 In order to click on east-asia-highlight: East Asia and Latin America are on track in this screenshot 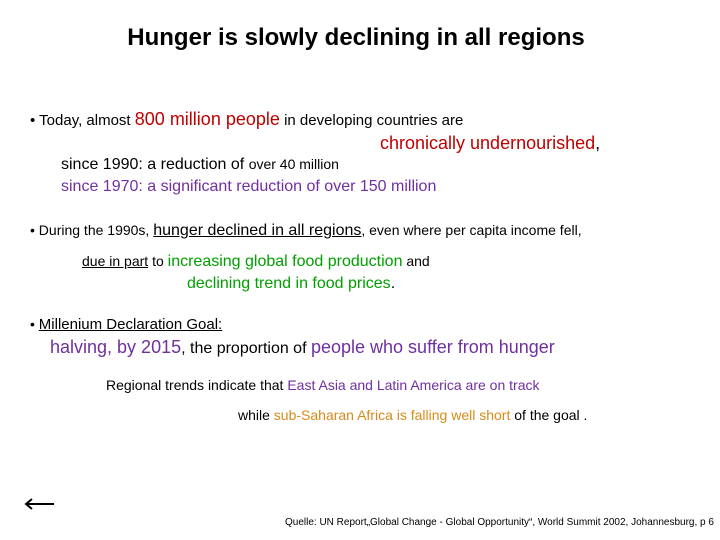, I will do `click(413, 385)`.